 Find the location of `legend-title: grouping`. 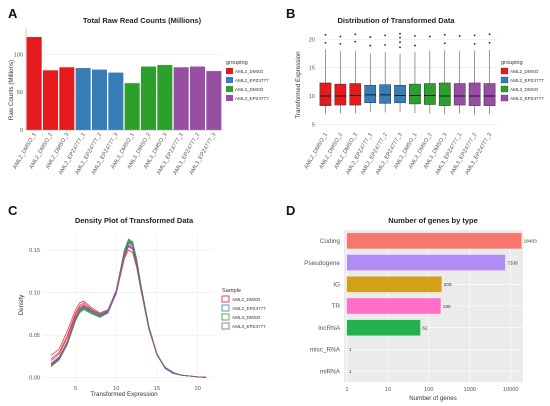

legend-title: grouping is located at coordinates (237, 63).